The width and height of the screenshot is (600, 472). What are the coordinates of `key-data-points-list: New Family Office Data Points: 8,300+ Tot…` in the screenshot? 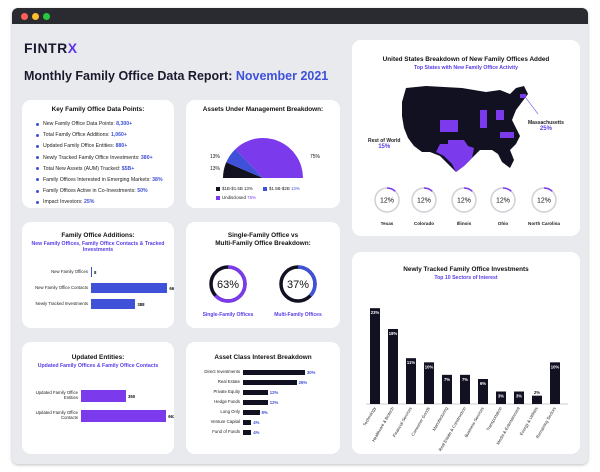 It's located at (105, 163).